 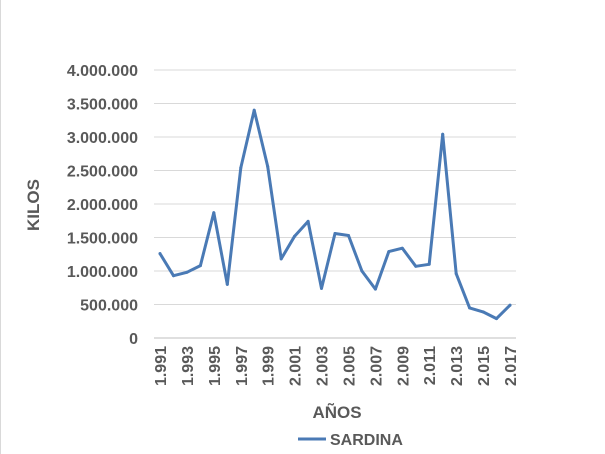 I want to click on y-tick-label: 3.000.000, so click(x=102, y=138).